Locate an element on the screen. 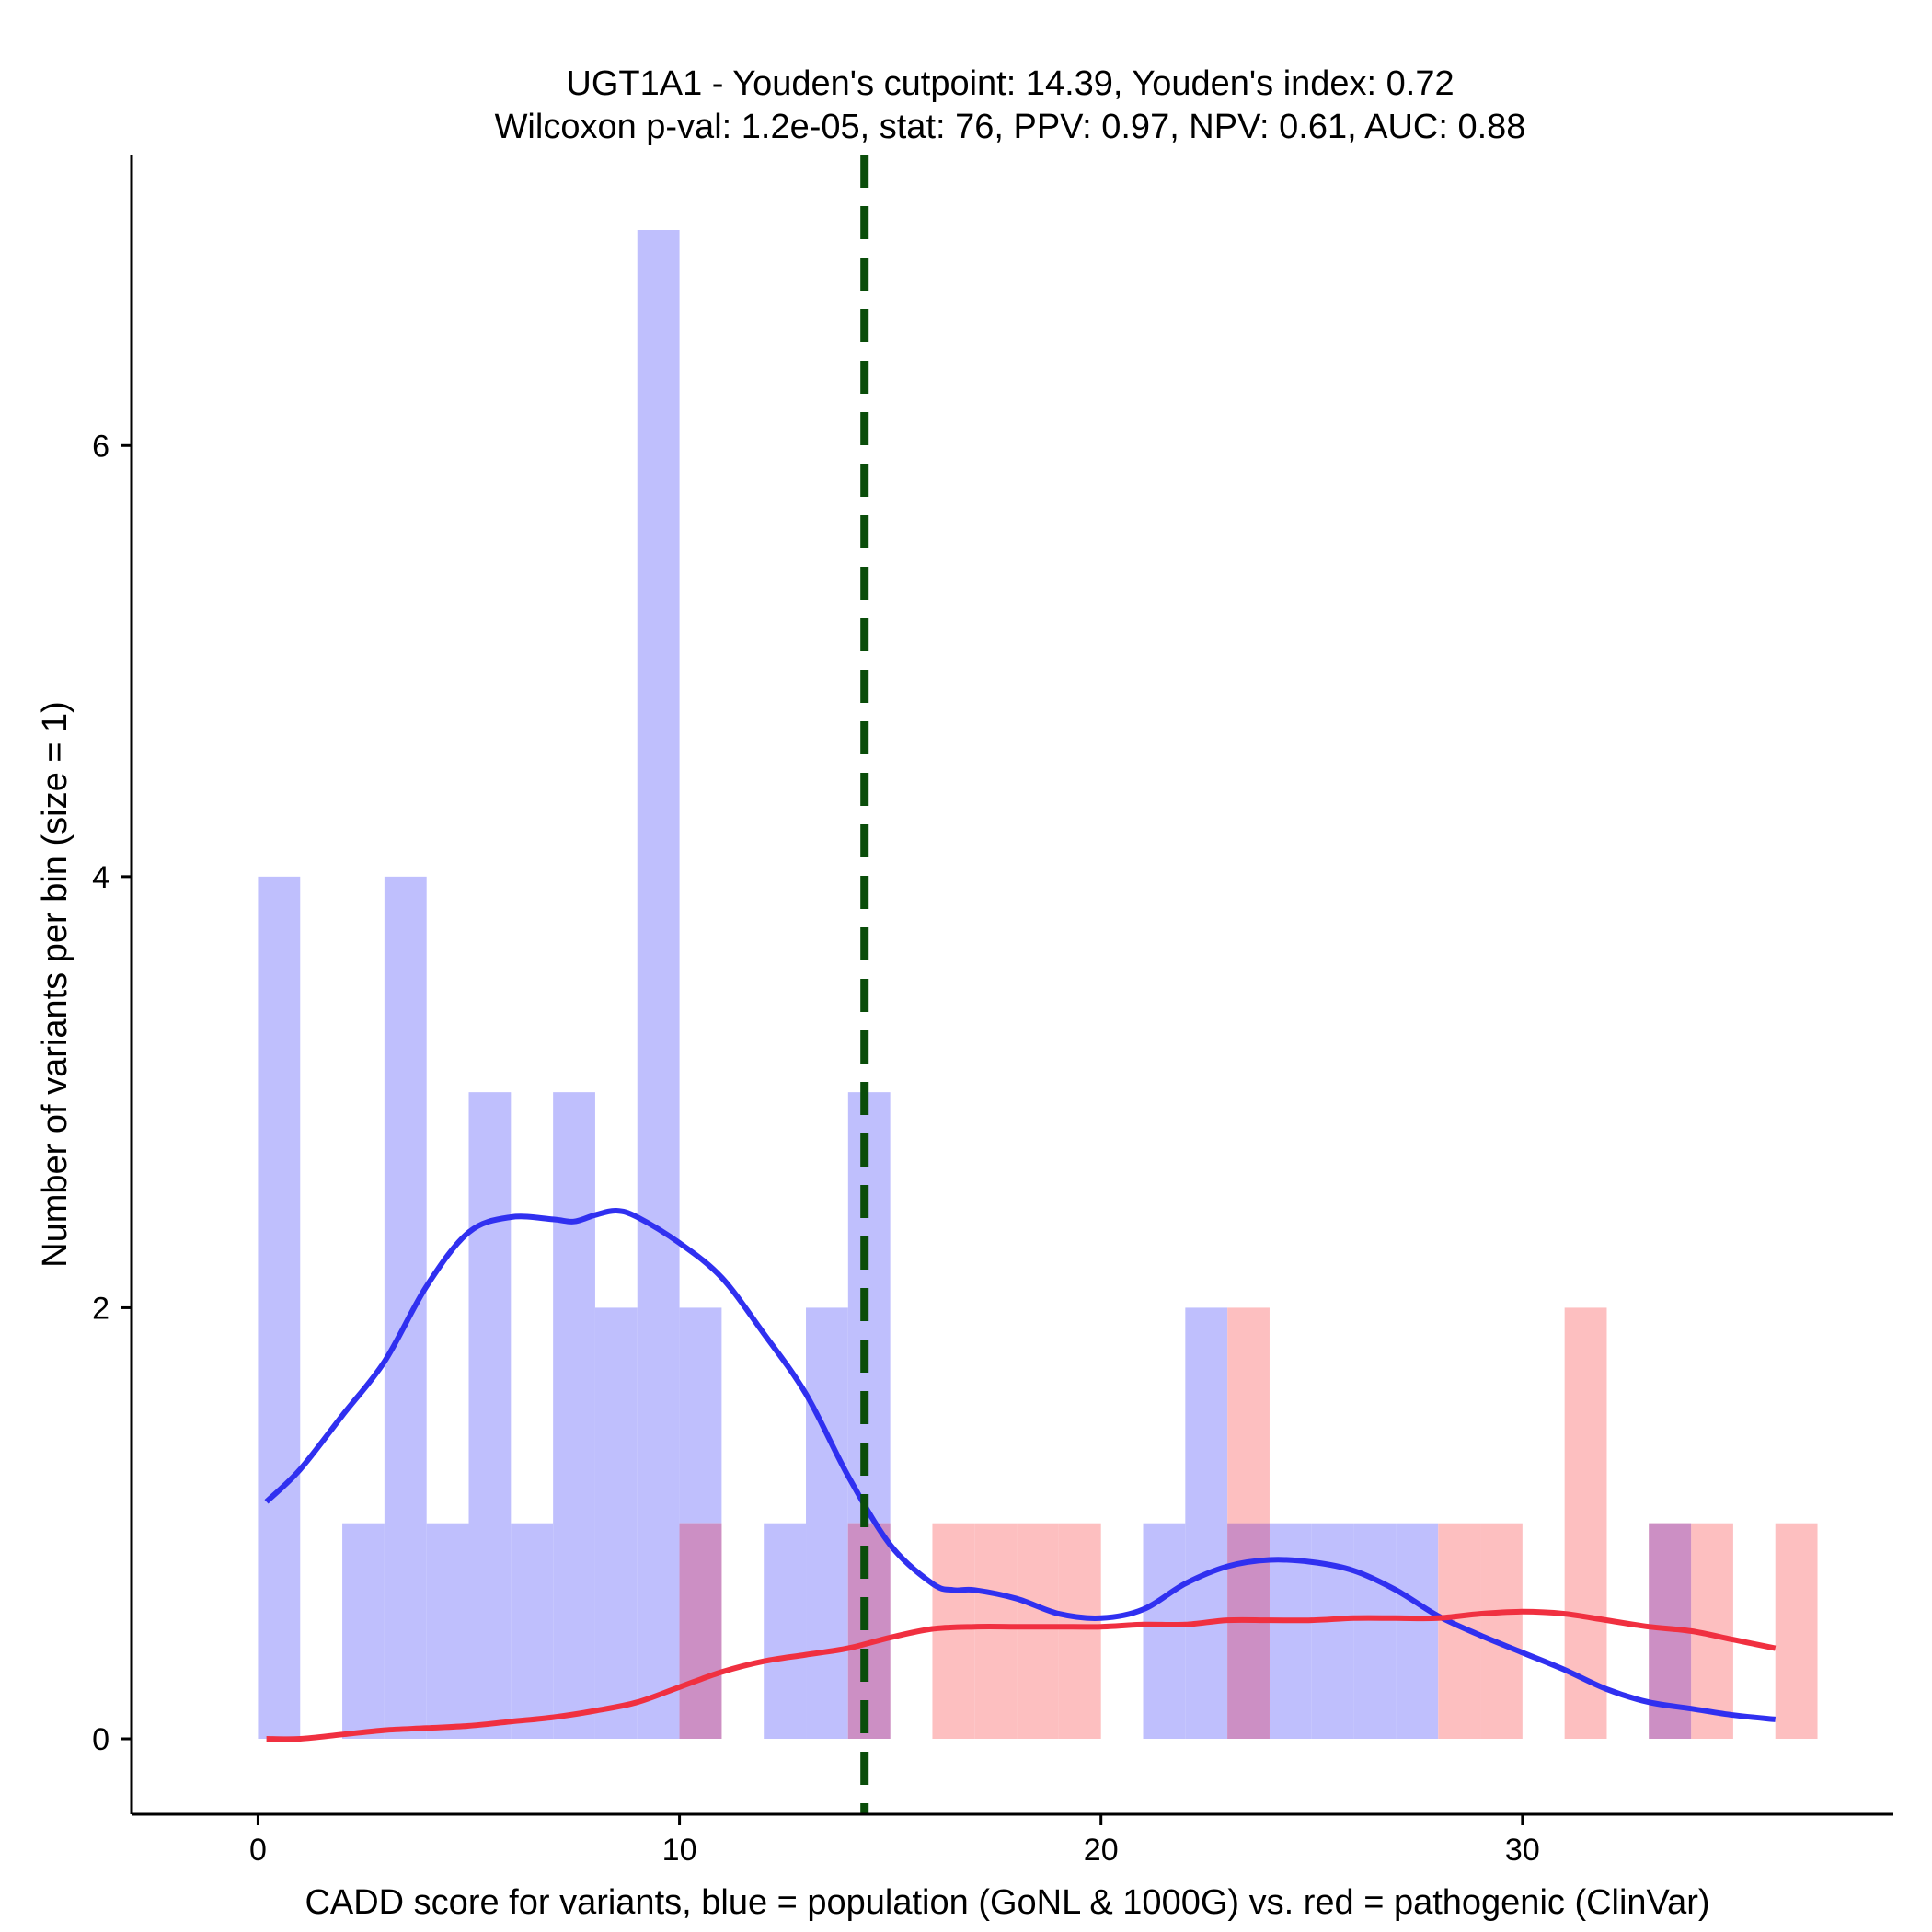  pathogenic-density-line is located at coordinates (1021, 1675).